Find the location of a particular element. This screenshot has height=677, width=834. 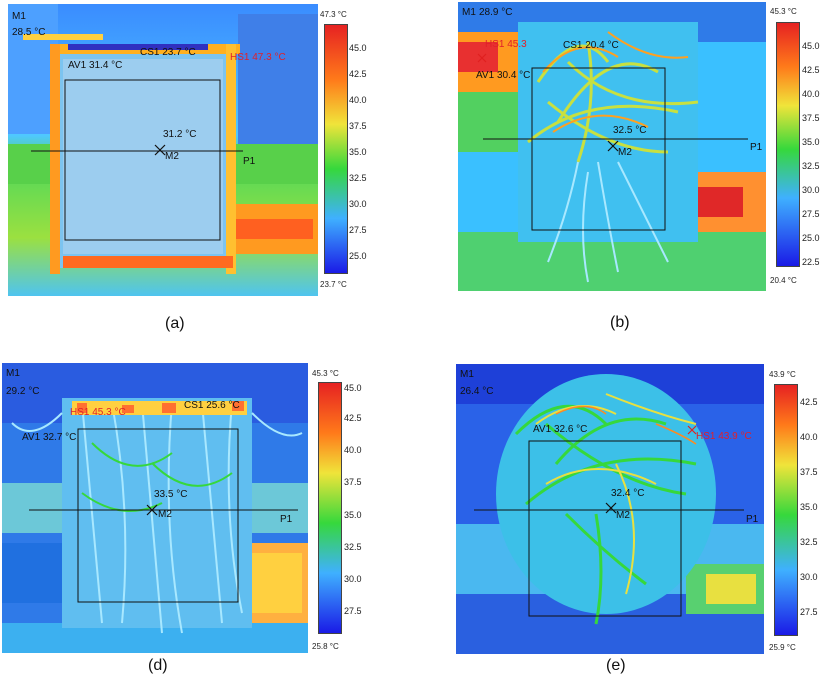

caption: (e) is located at coordinates (616, 665).